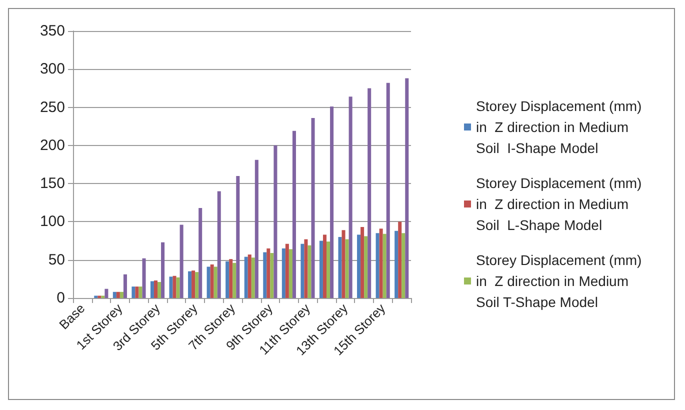  Describe the element at coordinates (561, 281) in the screenshot. I see `legend-label: Storey Displacement (mm) in Z direction in Medium Soil T-Shape Model` at that location.